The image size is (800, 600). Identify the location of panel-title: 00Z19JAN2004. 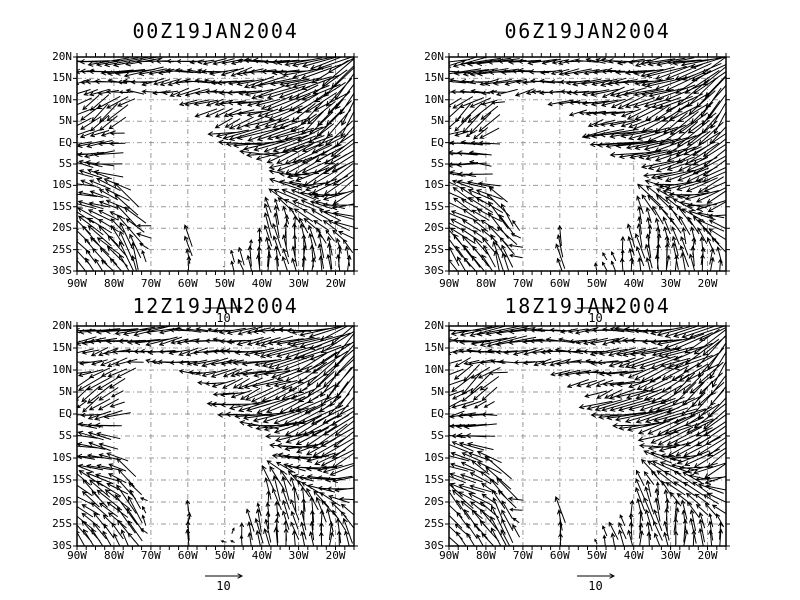
(215, 31).